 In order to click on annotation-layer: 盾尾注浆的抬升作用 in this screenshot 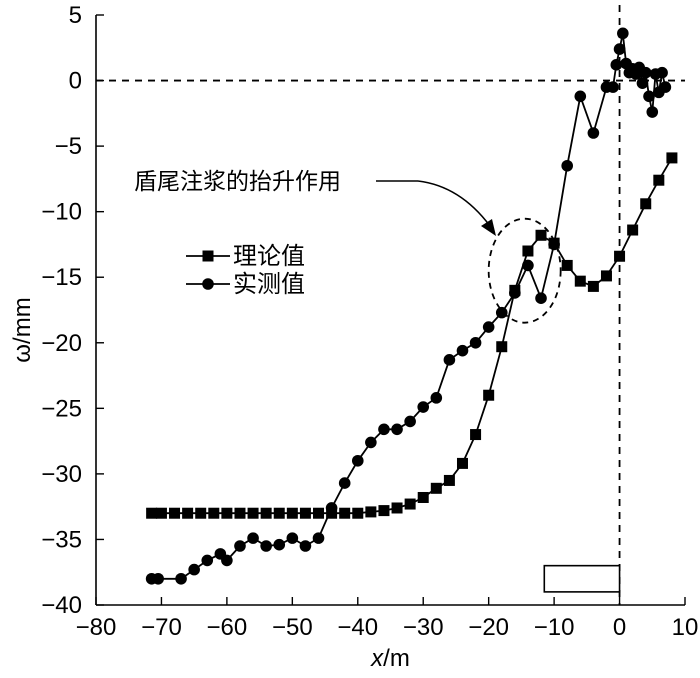, I will do `click(348, 246)`.